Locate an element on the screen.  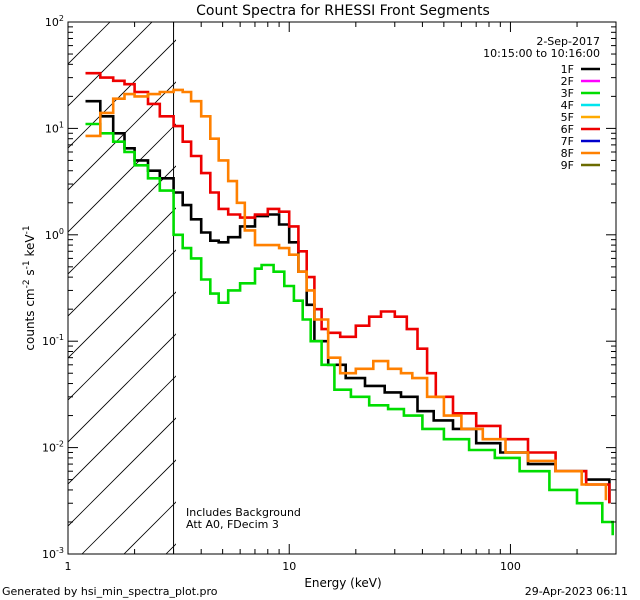
legend-date: 2-Sep-2017 is located at coordinates (568, 41).